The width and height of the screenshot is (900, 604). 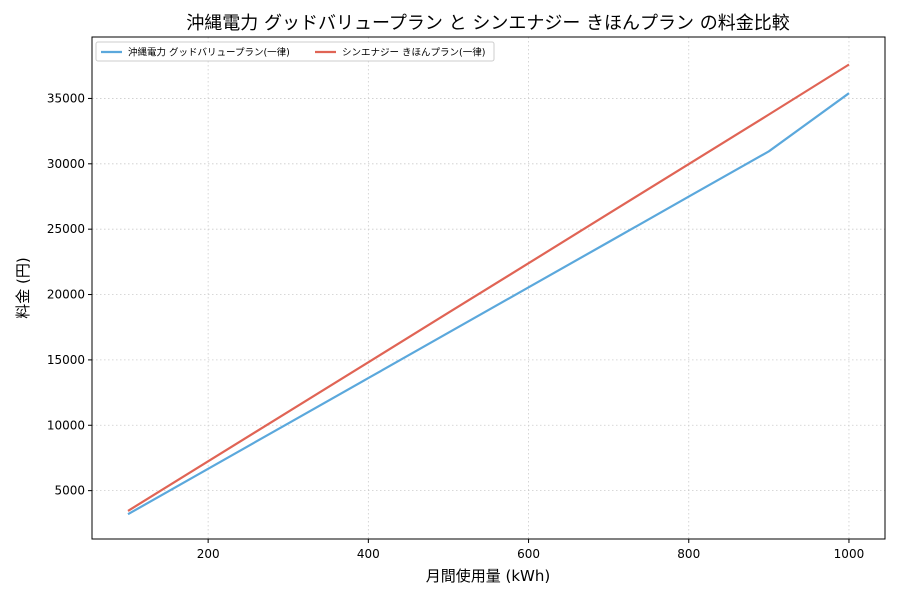 What do you see at coordinates (688, 554) in the screenshot?
I see `x-tick-label: 800` at bounding box center [688, 554].